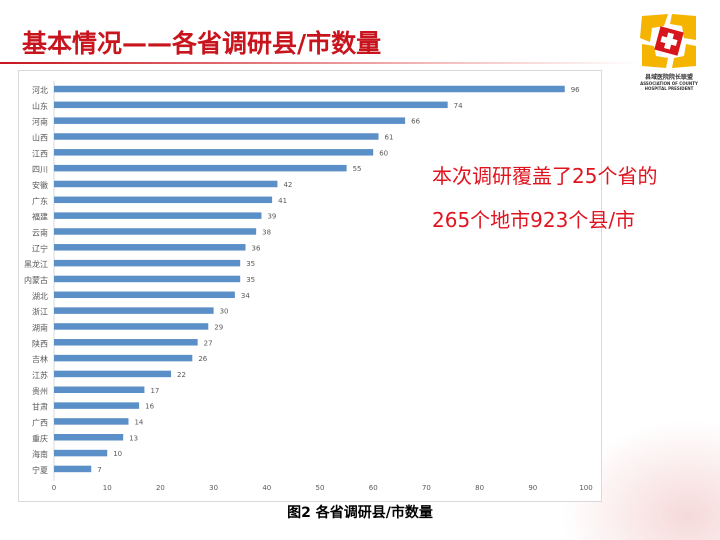  What do you see at coordinates (40, 217) in the screenshot?
I see `category-label: 福建` at bounding box center [40, 217].